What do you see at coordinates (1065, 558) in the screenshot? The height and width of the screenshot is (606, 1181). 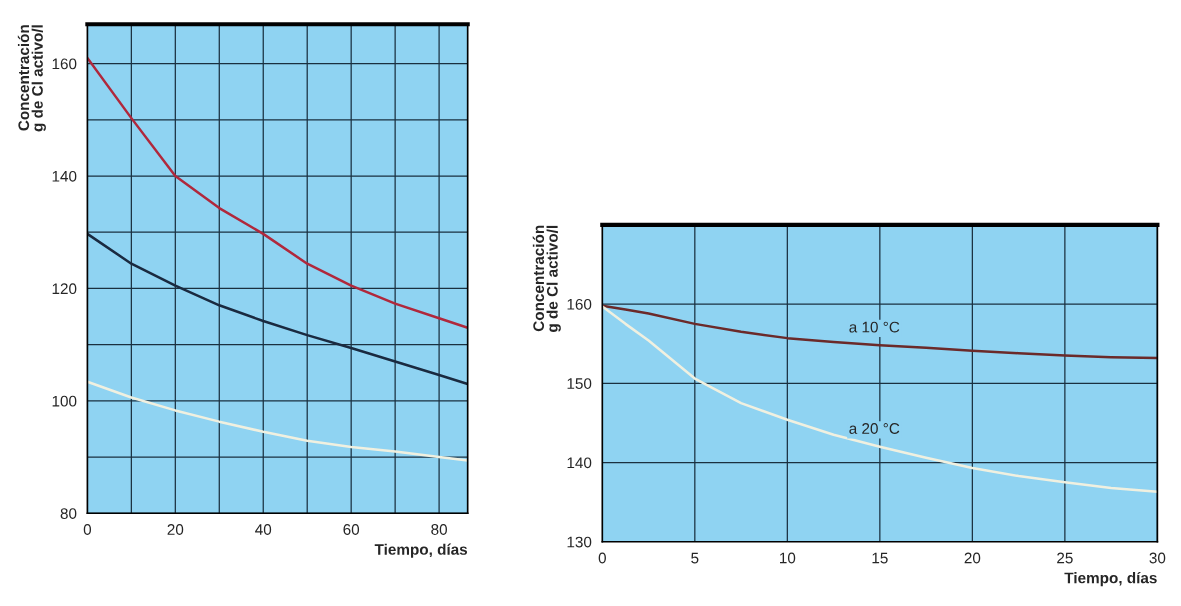 I see `x-tick-label: 25` at bounding box center [1065, 558].